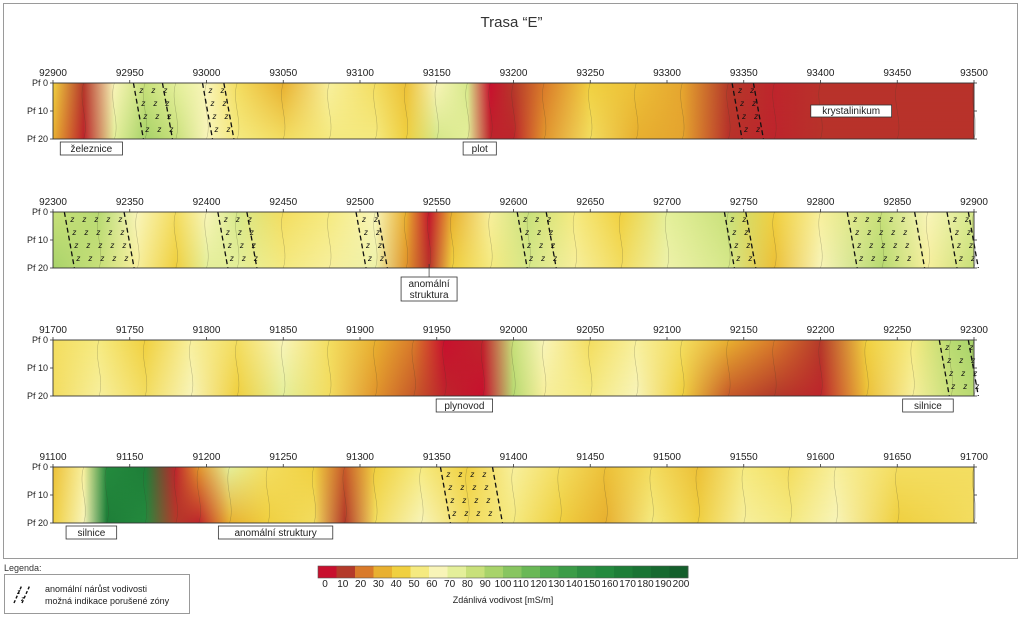 The width and height of the screenshot is (1023, 619). Describe the element at coordinates (821, 330) in the screenshot. I see `x-tick-label: 92200` at that location.